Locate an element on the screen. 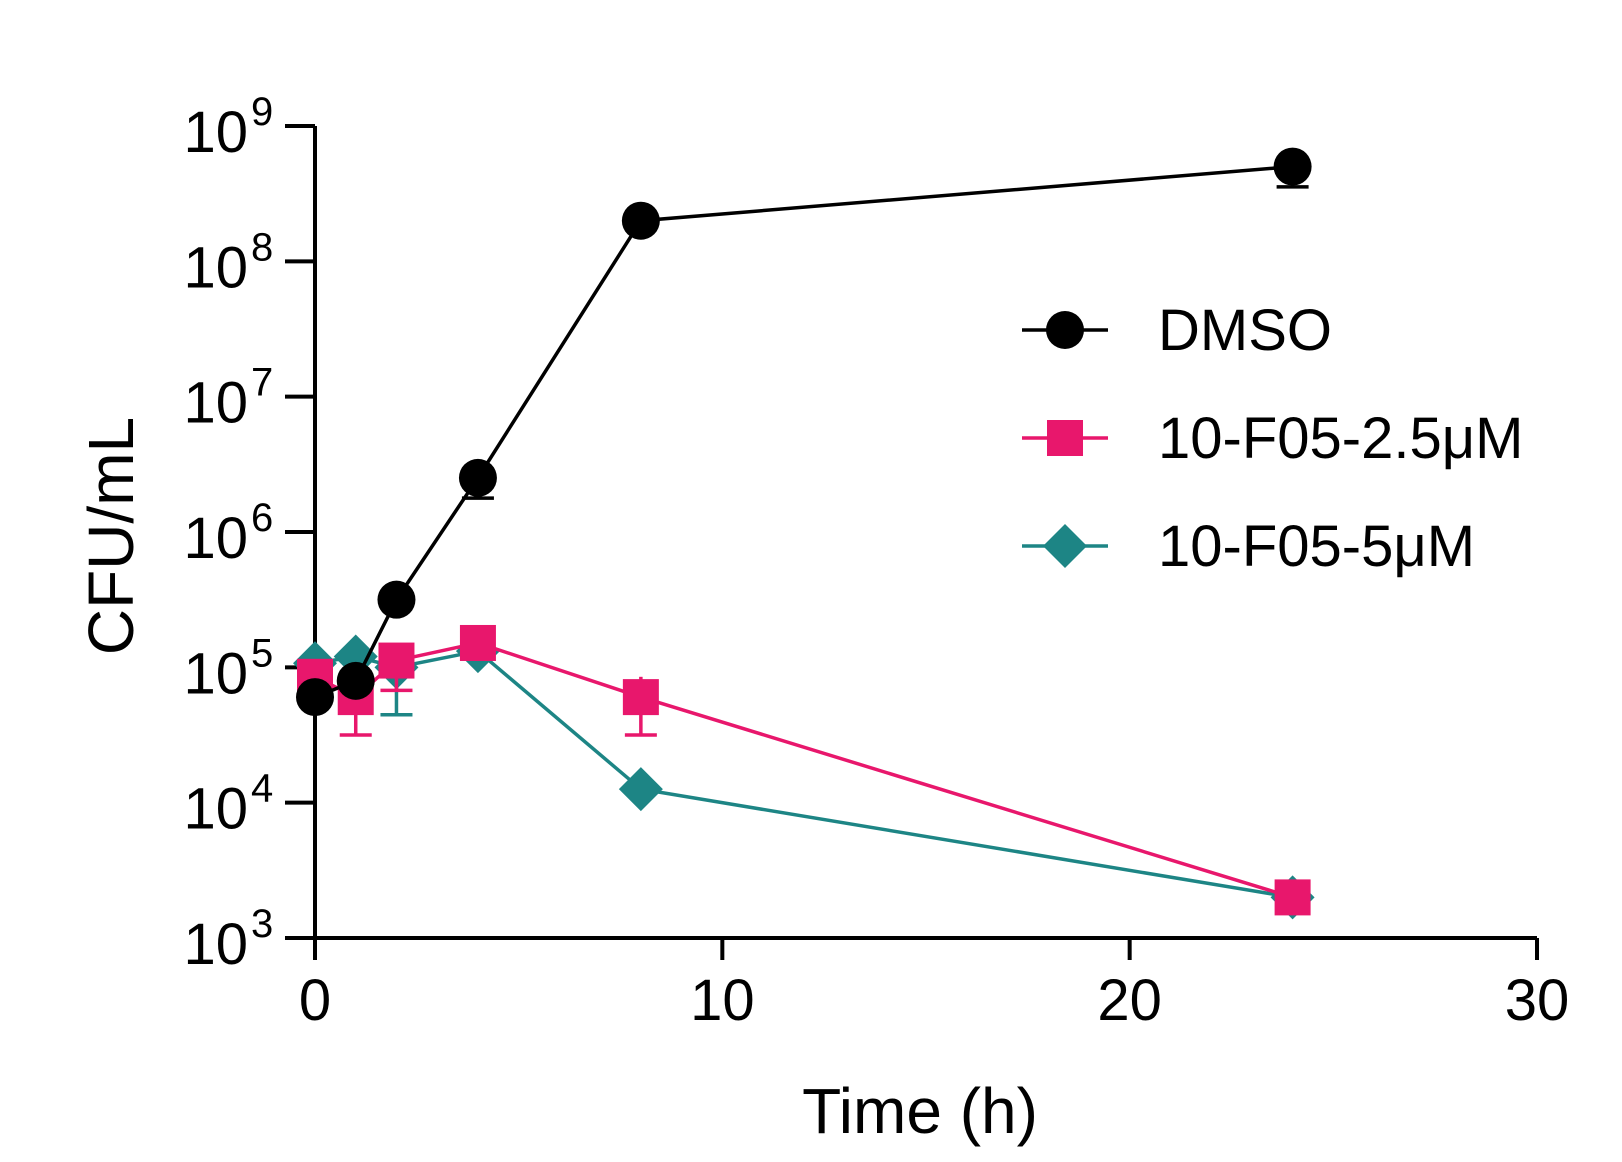 The height and width of the screenshot is (1162, 1622). y-tick-exponent: 6 is located at coordinates (262, 518).